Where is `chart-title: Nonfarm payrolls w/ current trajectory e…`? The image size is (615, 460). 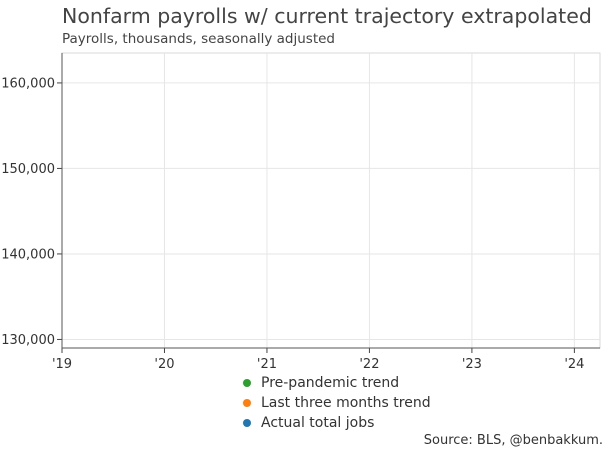 chart-title: Nonfarm payrolls w/ current trajectory e… is located at coordinates (327, 16).